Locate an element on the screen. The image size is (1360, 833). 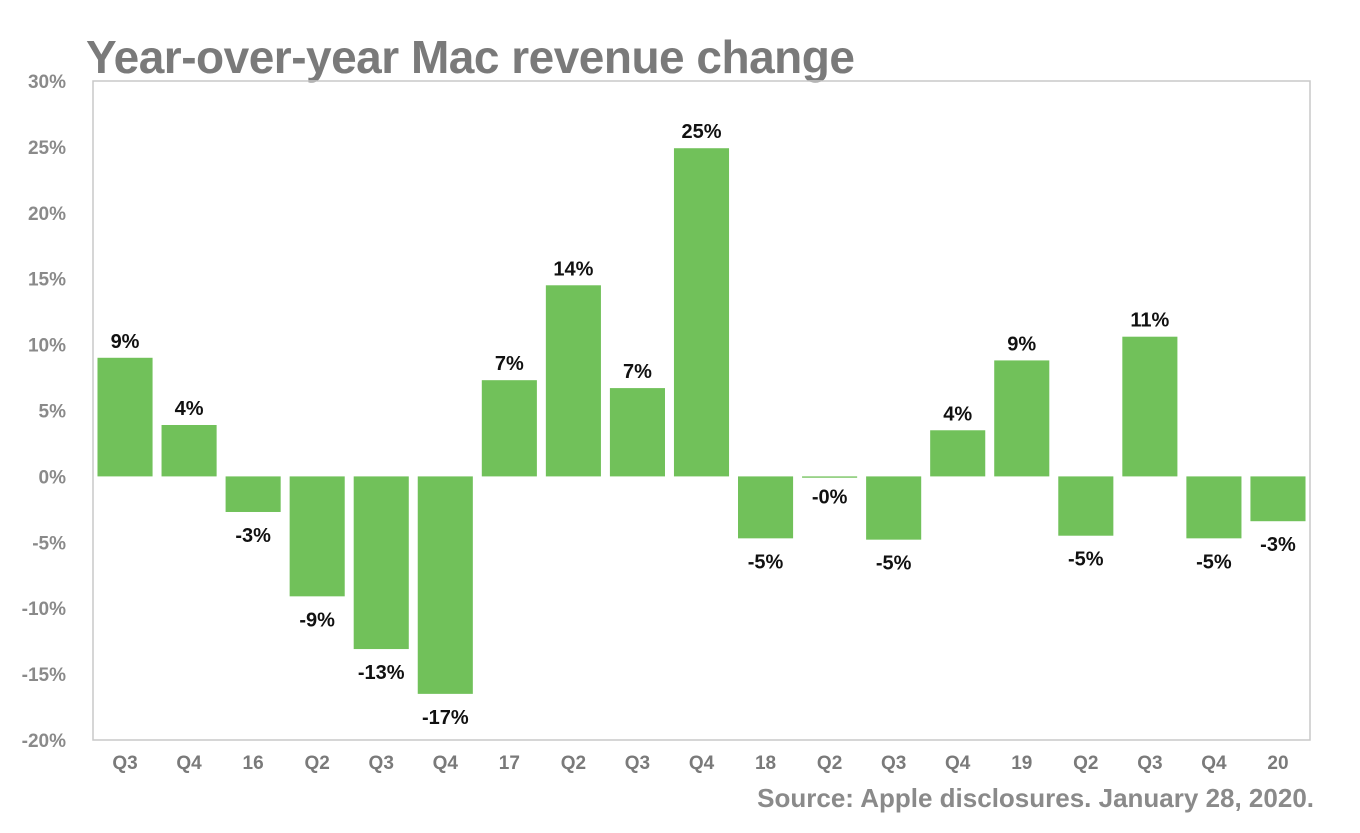
x-tick-label: 19 is located at coordinates (1021, 763).